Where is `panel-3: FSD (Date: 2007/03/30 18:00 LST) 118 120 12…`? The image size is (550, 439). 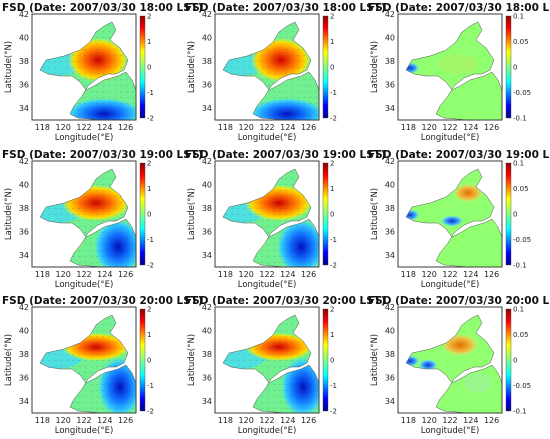
panel-3: FSD (Date: 2007/03/30 18:00 LST) 118 120 12… is located at coordinates (459, 72).